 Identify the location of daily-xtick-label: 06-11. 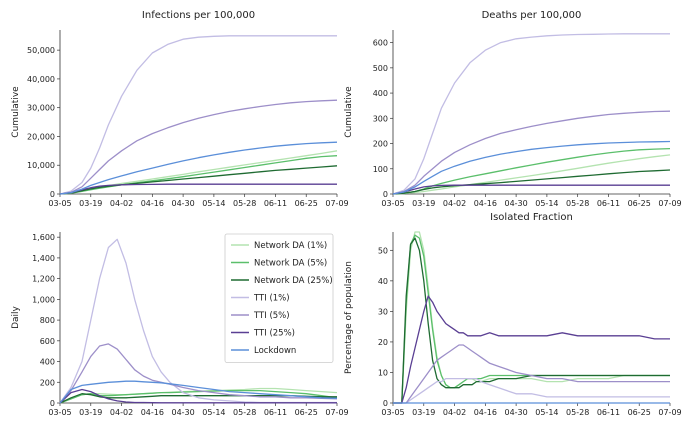
(275, 412).